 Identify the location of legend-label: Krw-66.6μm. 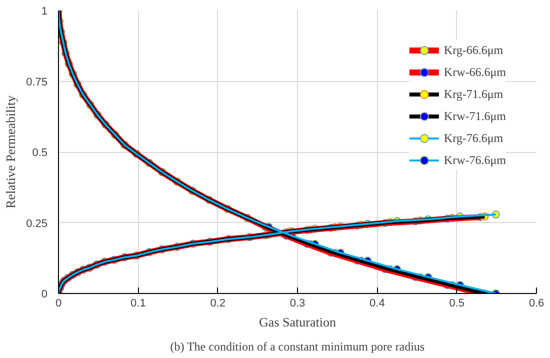
(475, 72).